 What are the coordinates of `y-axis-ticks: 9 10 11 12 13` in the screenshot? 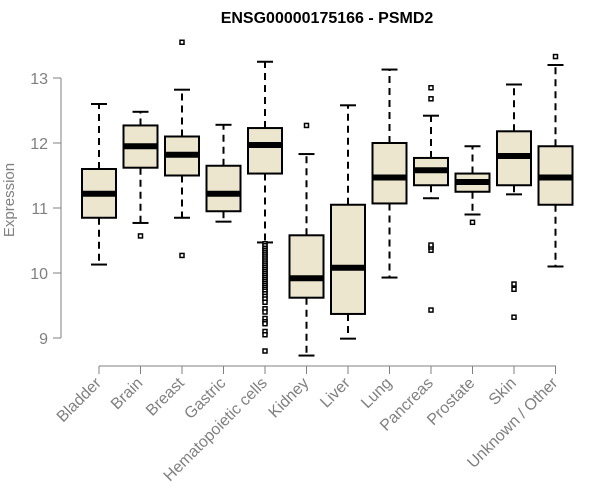 It's located at (45, 209).